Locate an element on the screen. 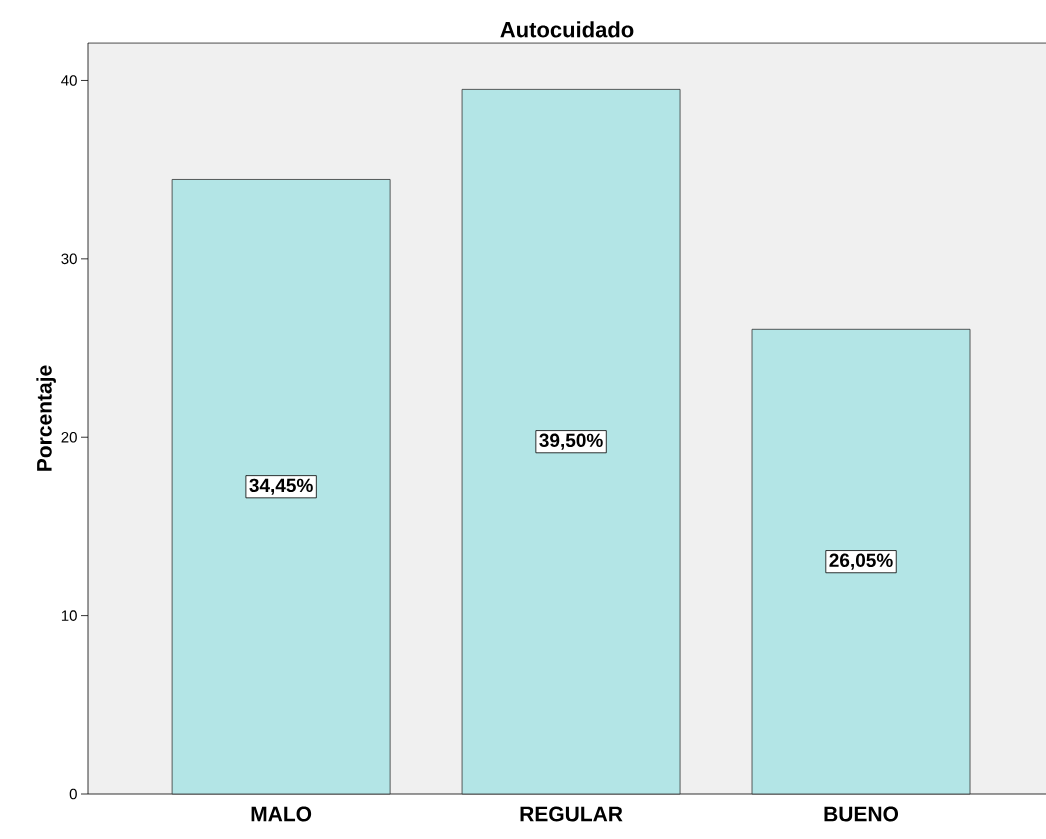  data-label: 34,45% is located at coordinates (281, 486).